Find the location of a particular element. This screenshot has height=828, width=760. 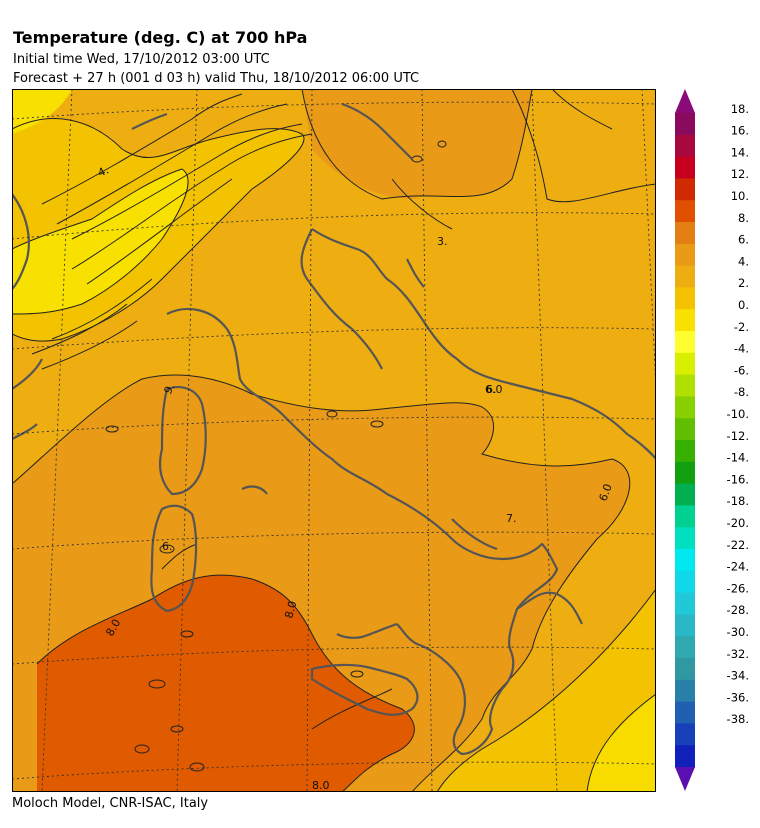

field-6-8-ne is located at coordinates (417, 144).